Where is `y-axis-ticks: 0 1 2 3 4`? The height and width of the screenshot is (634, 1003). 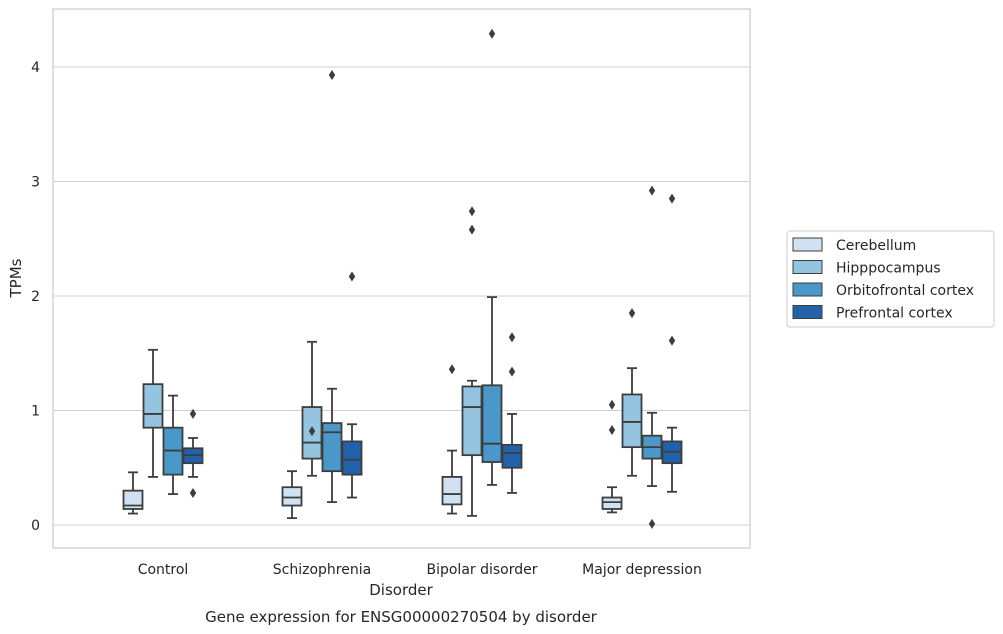
y-axis-ticks: 0 1 2 3 4 is located at coordinates (35, 297).